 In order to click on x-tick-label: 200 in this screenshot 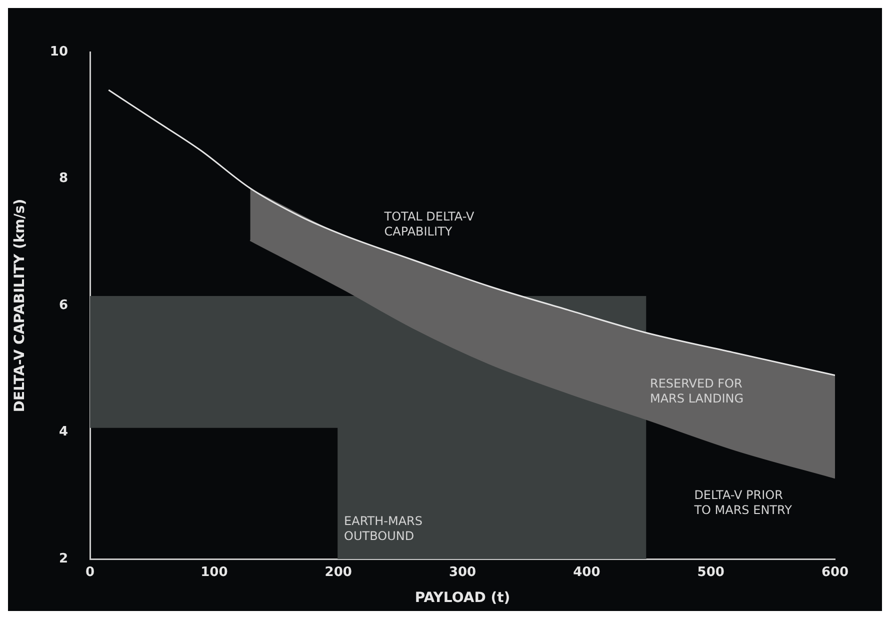, I will do `click(338, 572)`.